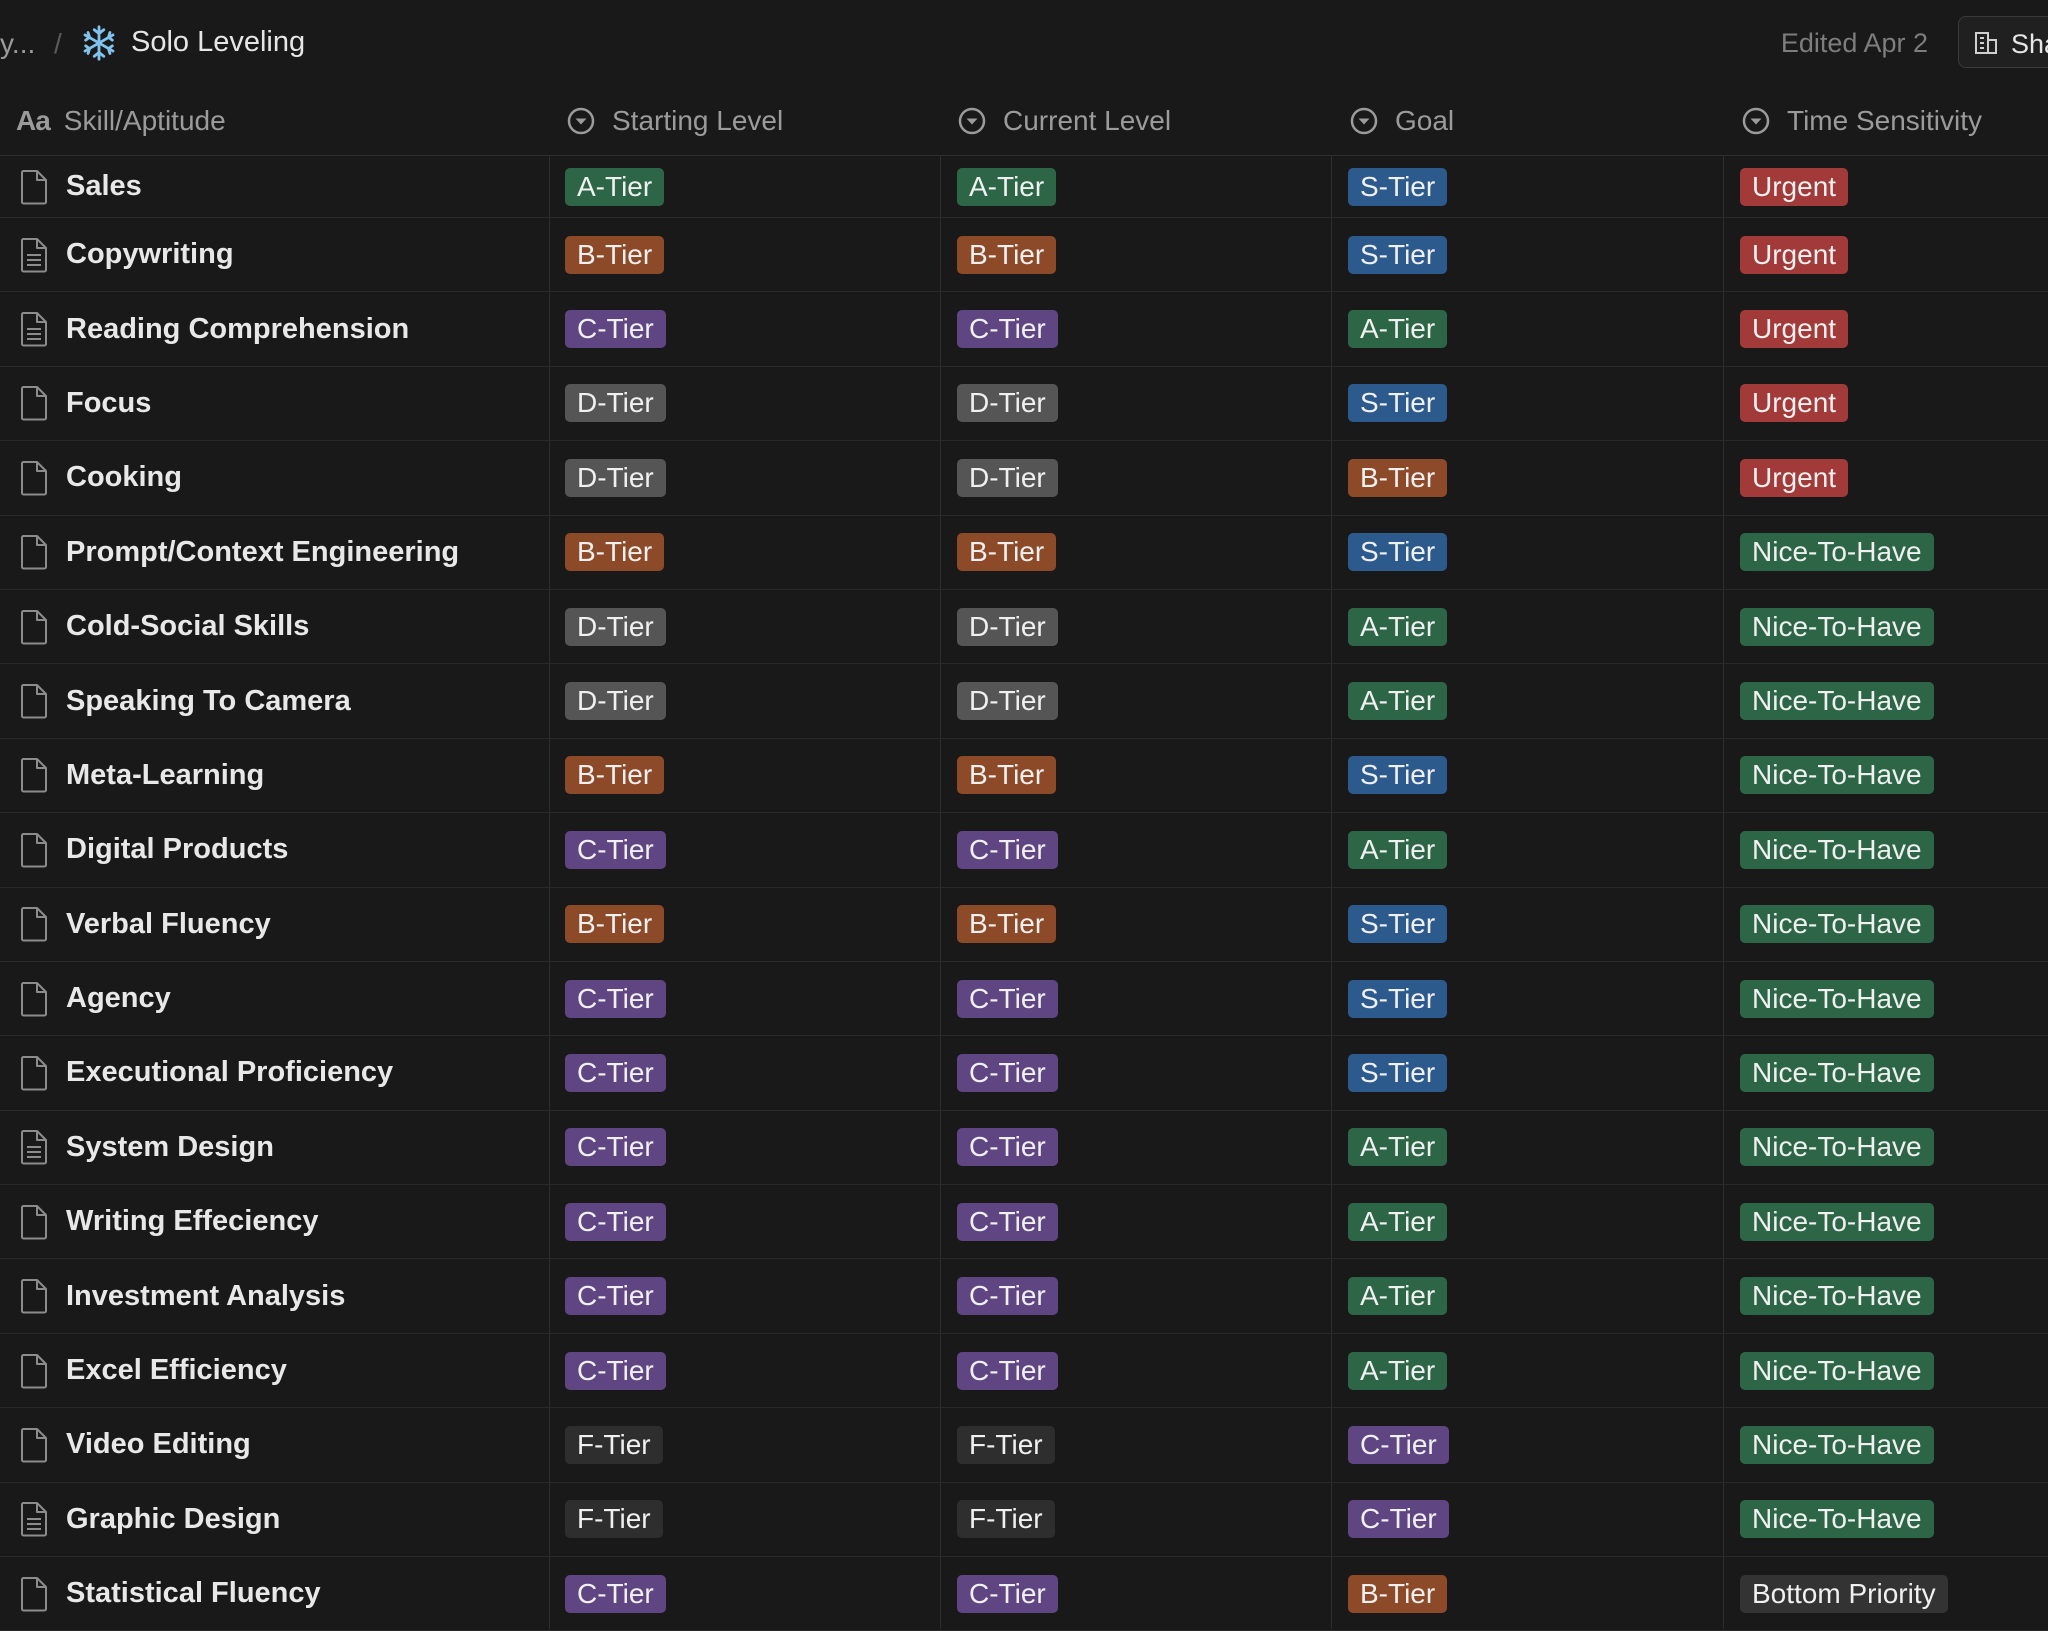  What do you see at coordinates (80, 186) in the screenshot?
I see `skill-cell: Sales` at bounding box center [80, 186].